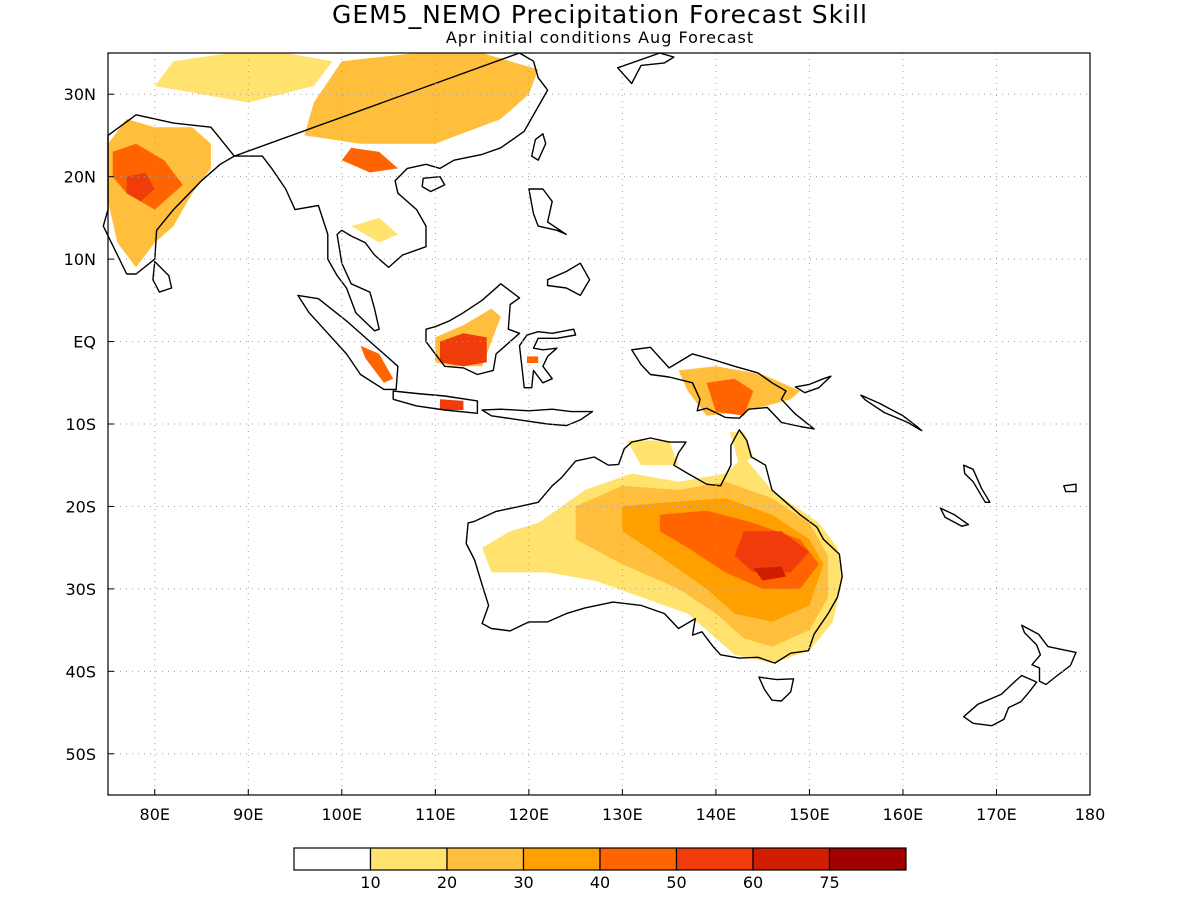 This screenshot has width=1200, height=900. What do you see at coordinates (829, 882) in the screenshot?
I see `colorbar-label: 75` at bounding box center [829, 882].